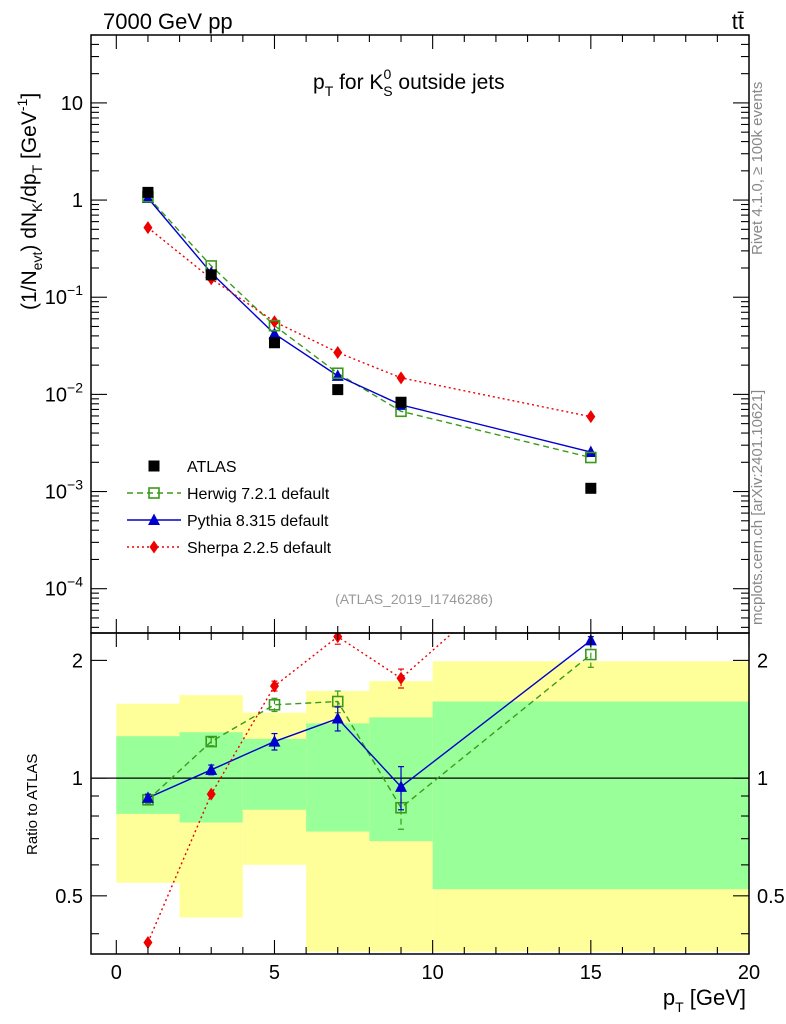 Image resolution: width=786 pixels, height=1024 pixels. I want to click on legend-herwig-label: Herwig 7.2.1 default, so click(258, 494).